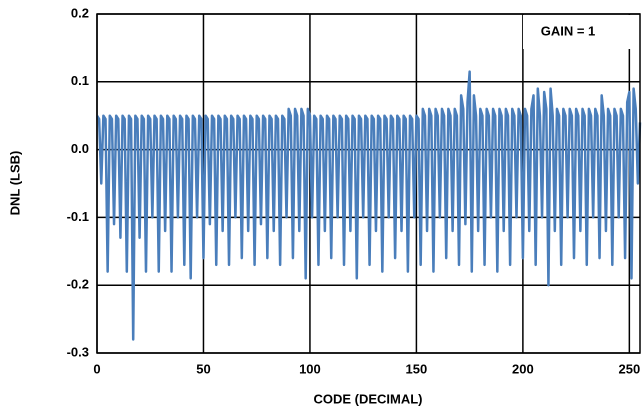  I want to click on y-tick-label: -0.1, so click(78, 216).